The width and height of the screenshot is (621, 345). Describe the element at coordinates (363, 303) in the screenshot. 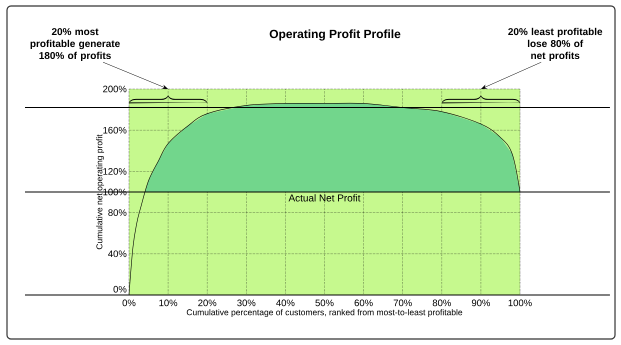

I see `x-tick-label: 60%` at that location.